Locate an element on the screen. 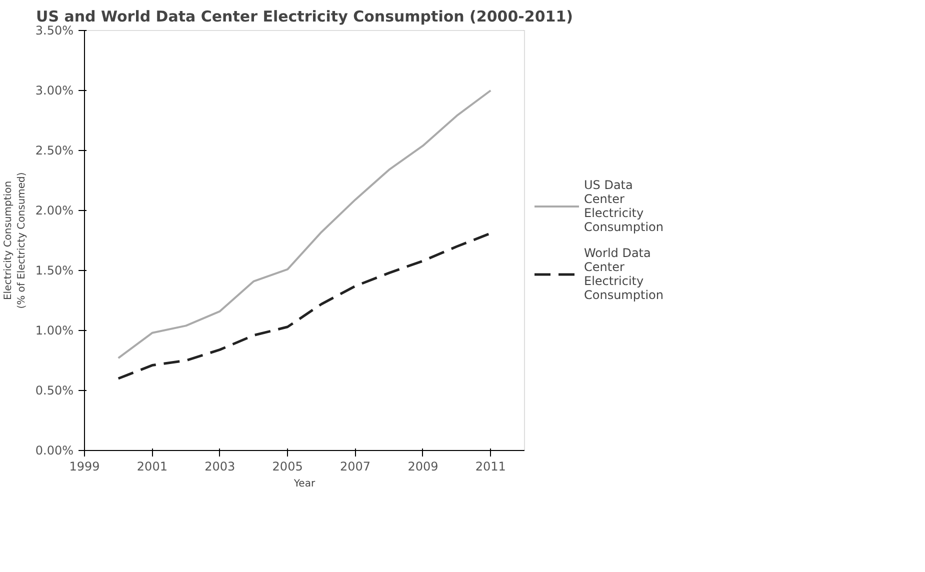 Image resolution: width=925 pixels, height=572 pixels. y-tick-label: 0.00% is located at coordinates (54, 451).